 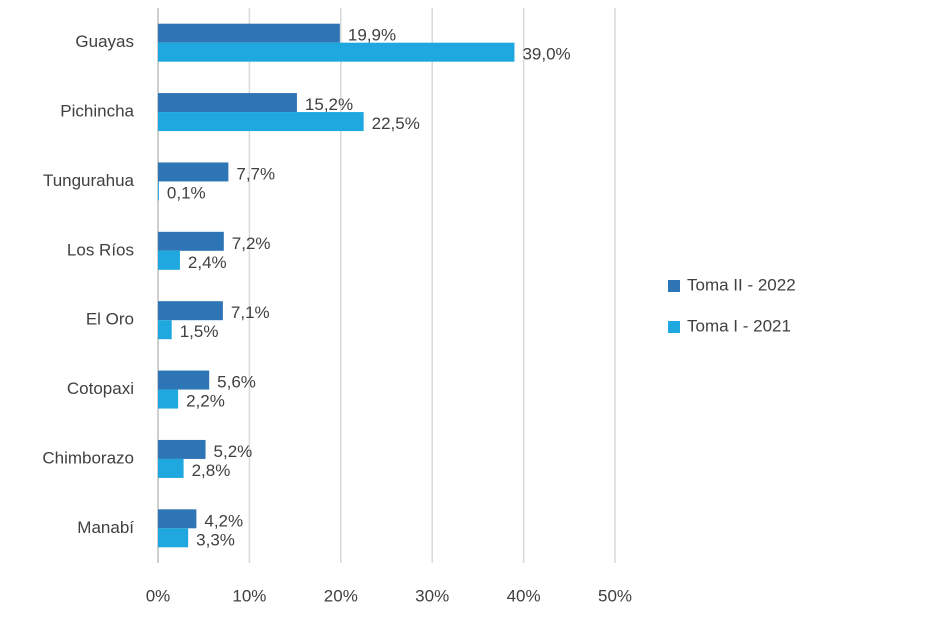 What do you see at coordinates (186, 192) in the screenshot?
I see `data-label: 0,1%` at bounding box center [186, 192].